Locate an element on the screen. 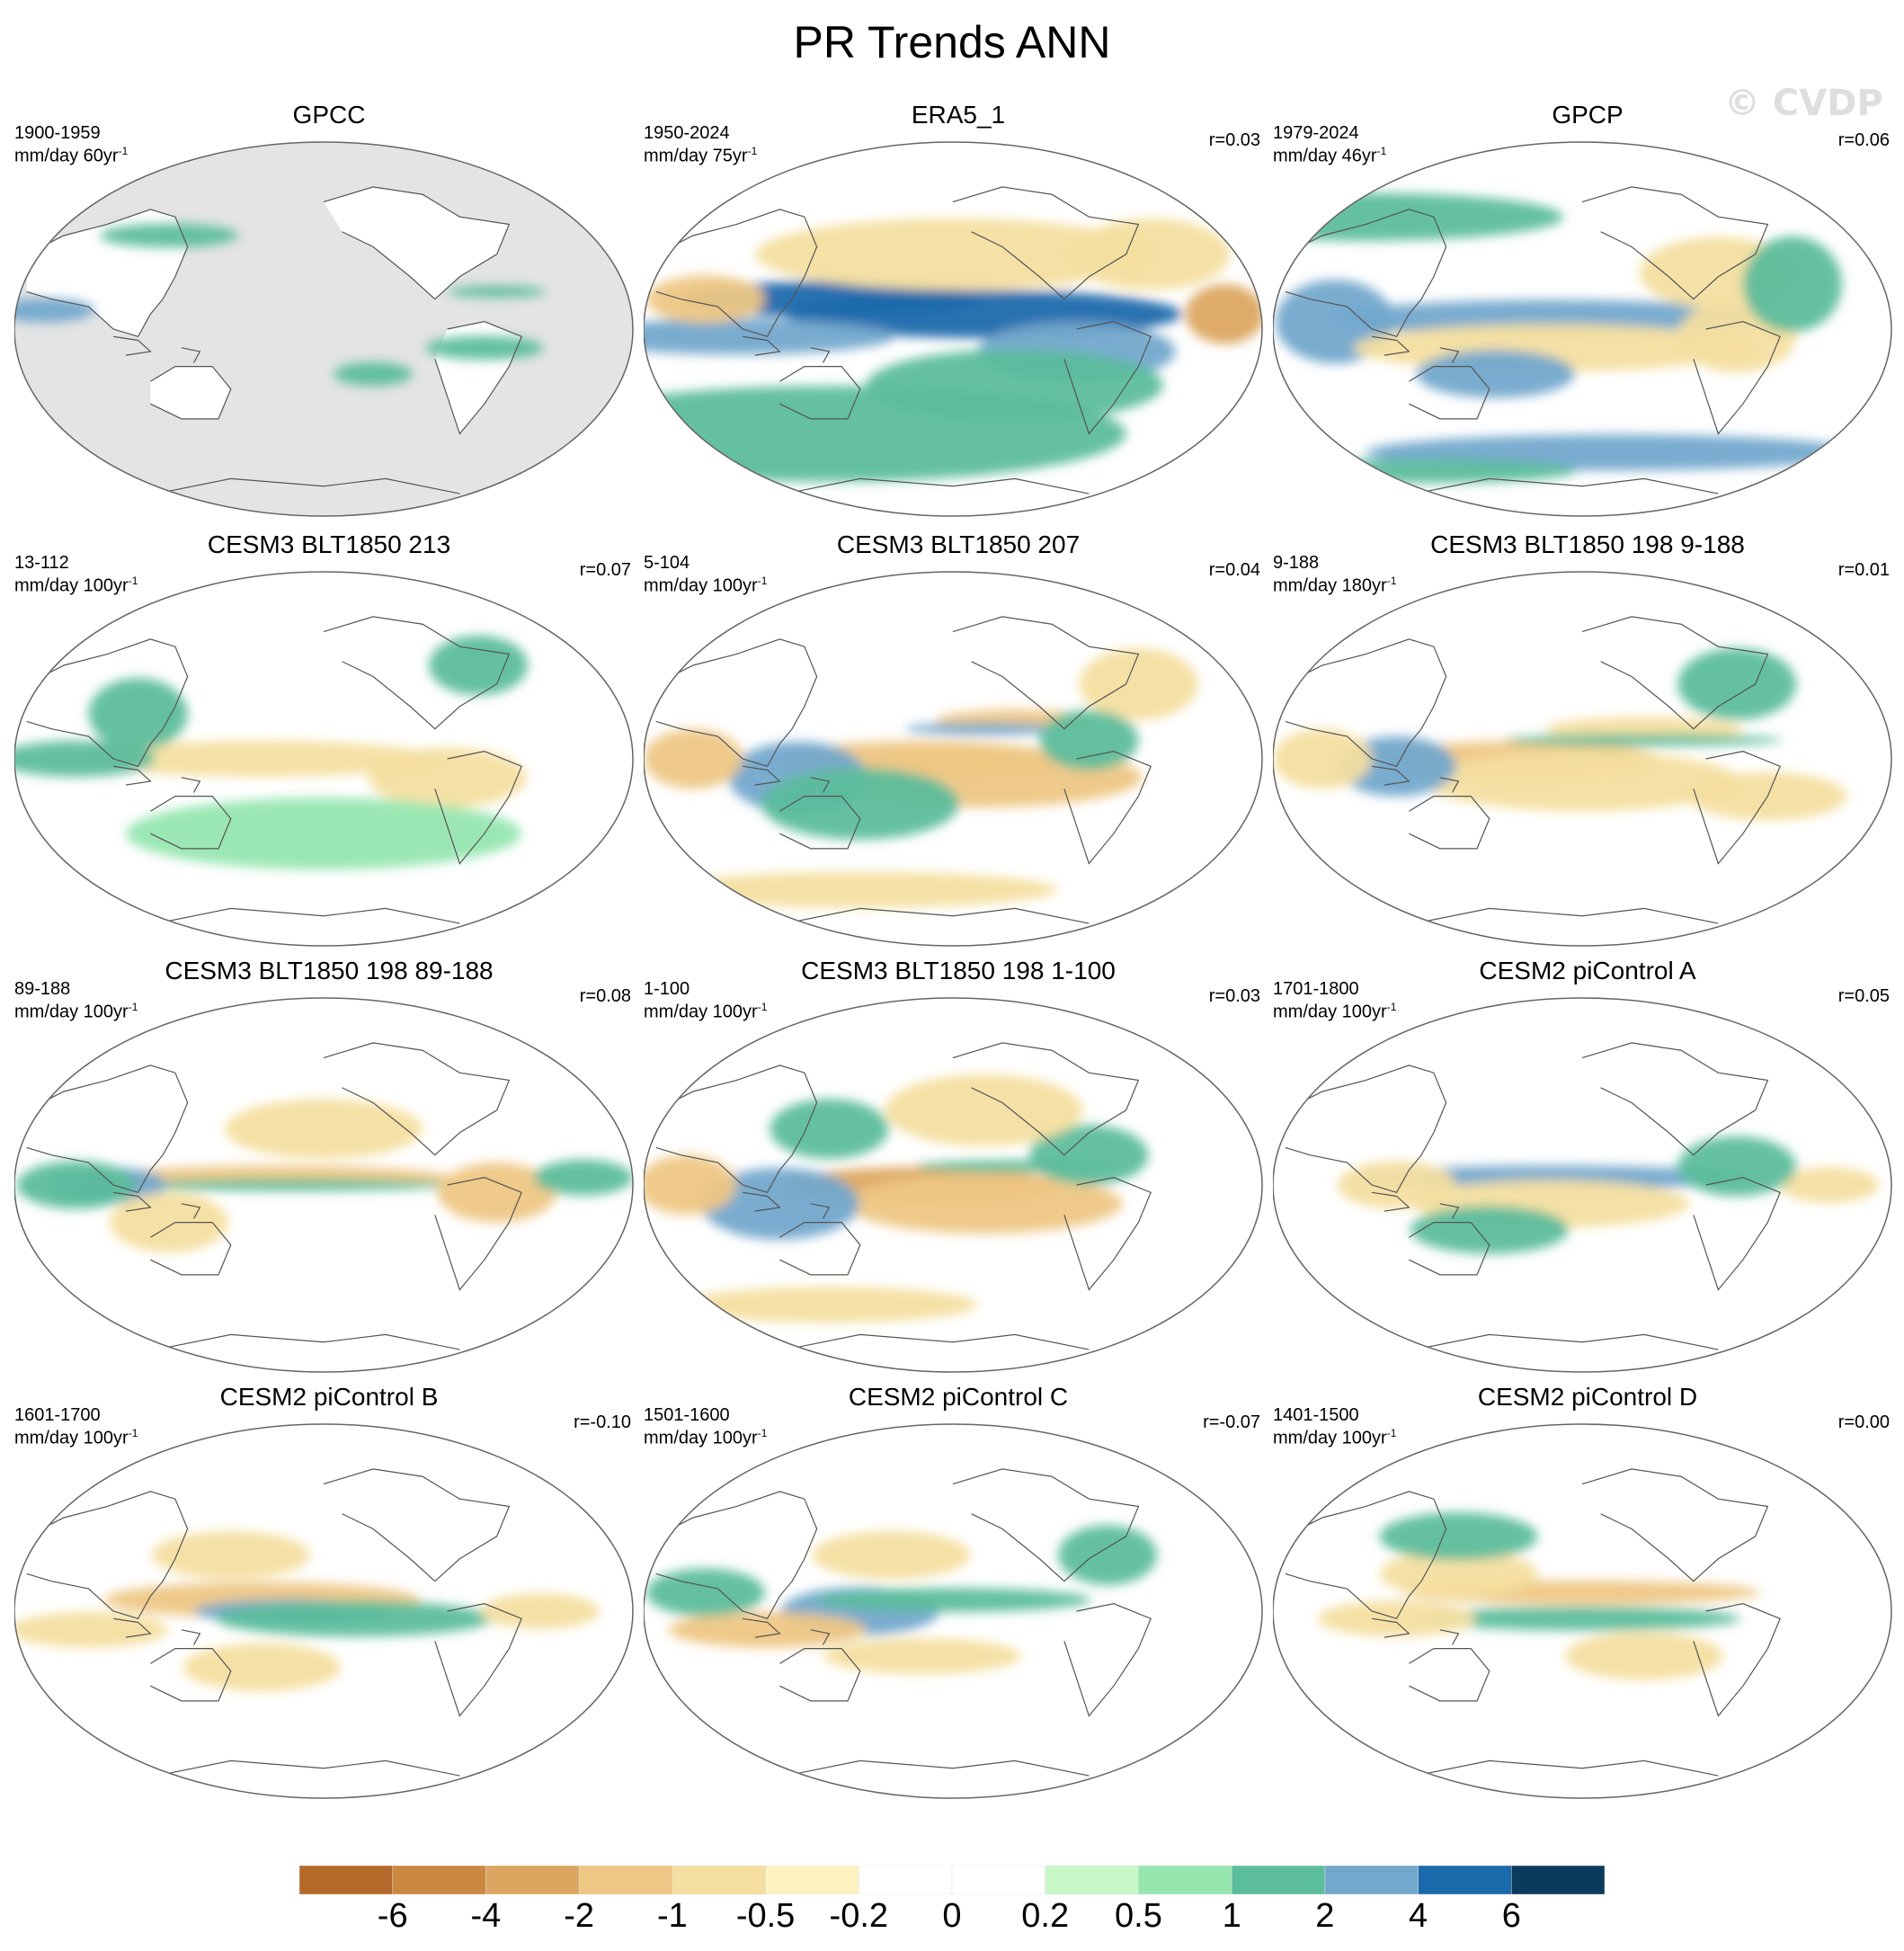  panel-period: 1-100 is located at coordinates (667, 989).